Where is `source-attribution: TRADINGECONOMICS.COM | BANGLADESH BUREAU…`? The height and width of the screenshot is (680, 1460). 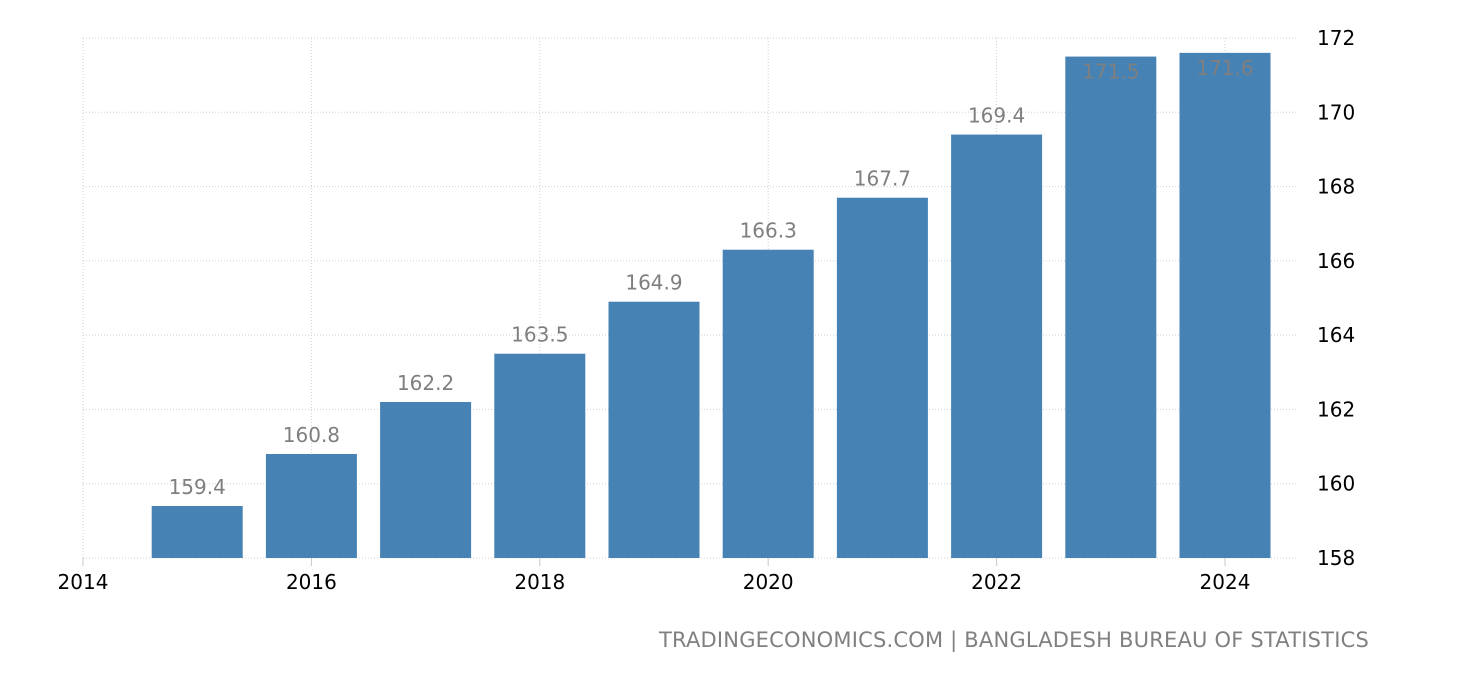 source-attribution: TRADINGECONOMICS.COM | BANGLADESH BUREAU… is located at coordinates (1014, 640).